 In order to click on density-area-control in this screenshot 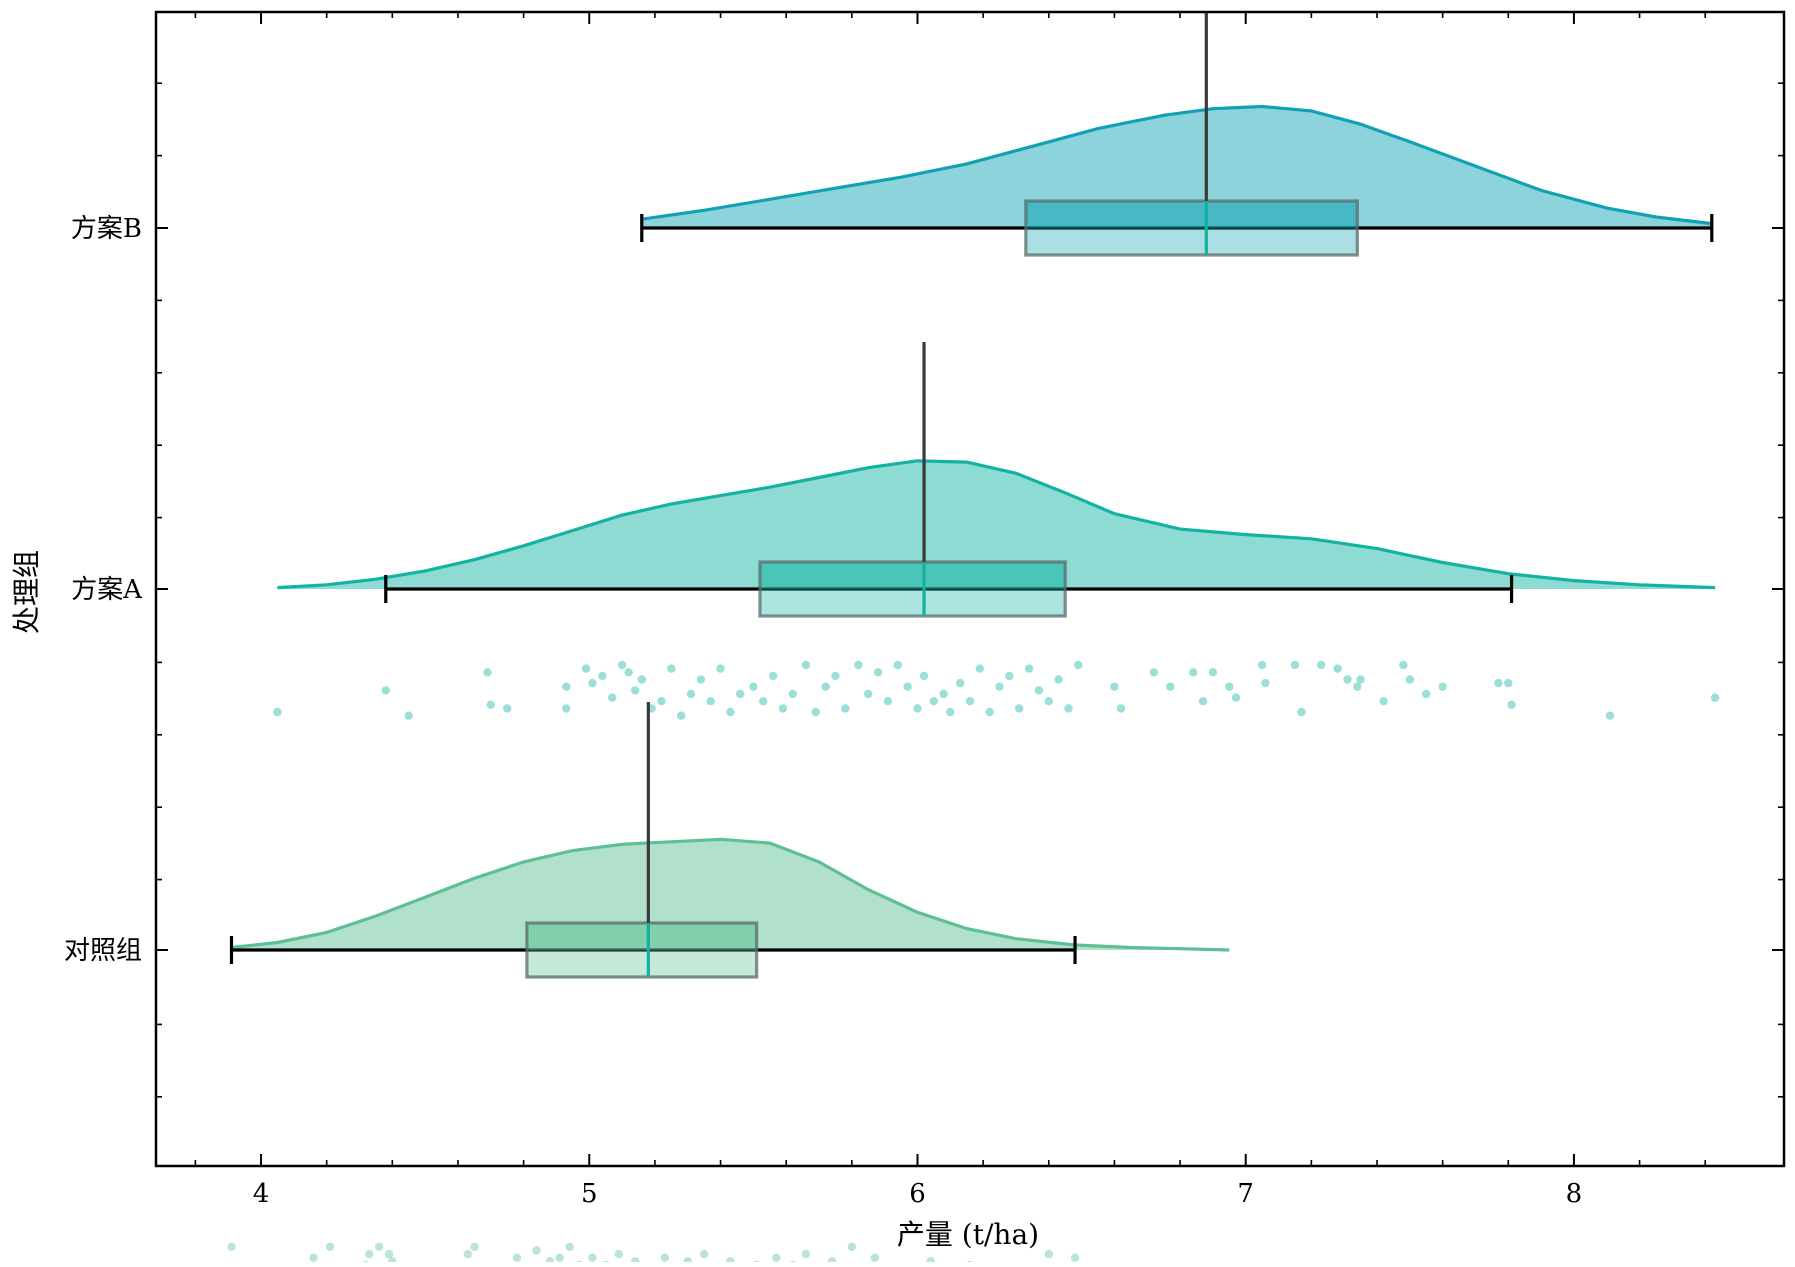, I will do `click(730, 894)`.